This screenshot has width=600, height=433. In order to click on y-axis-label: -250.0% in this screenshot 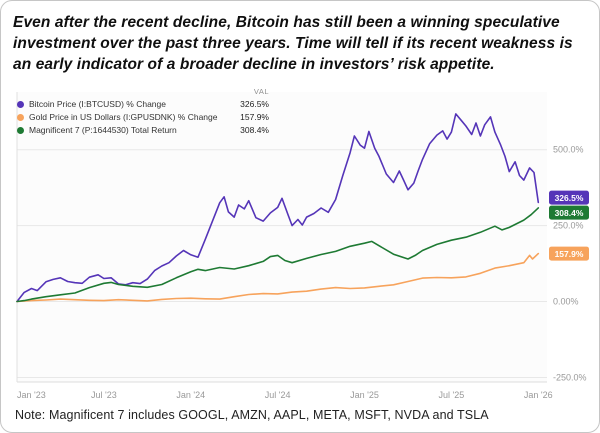, I will do `click(570, 378)`.